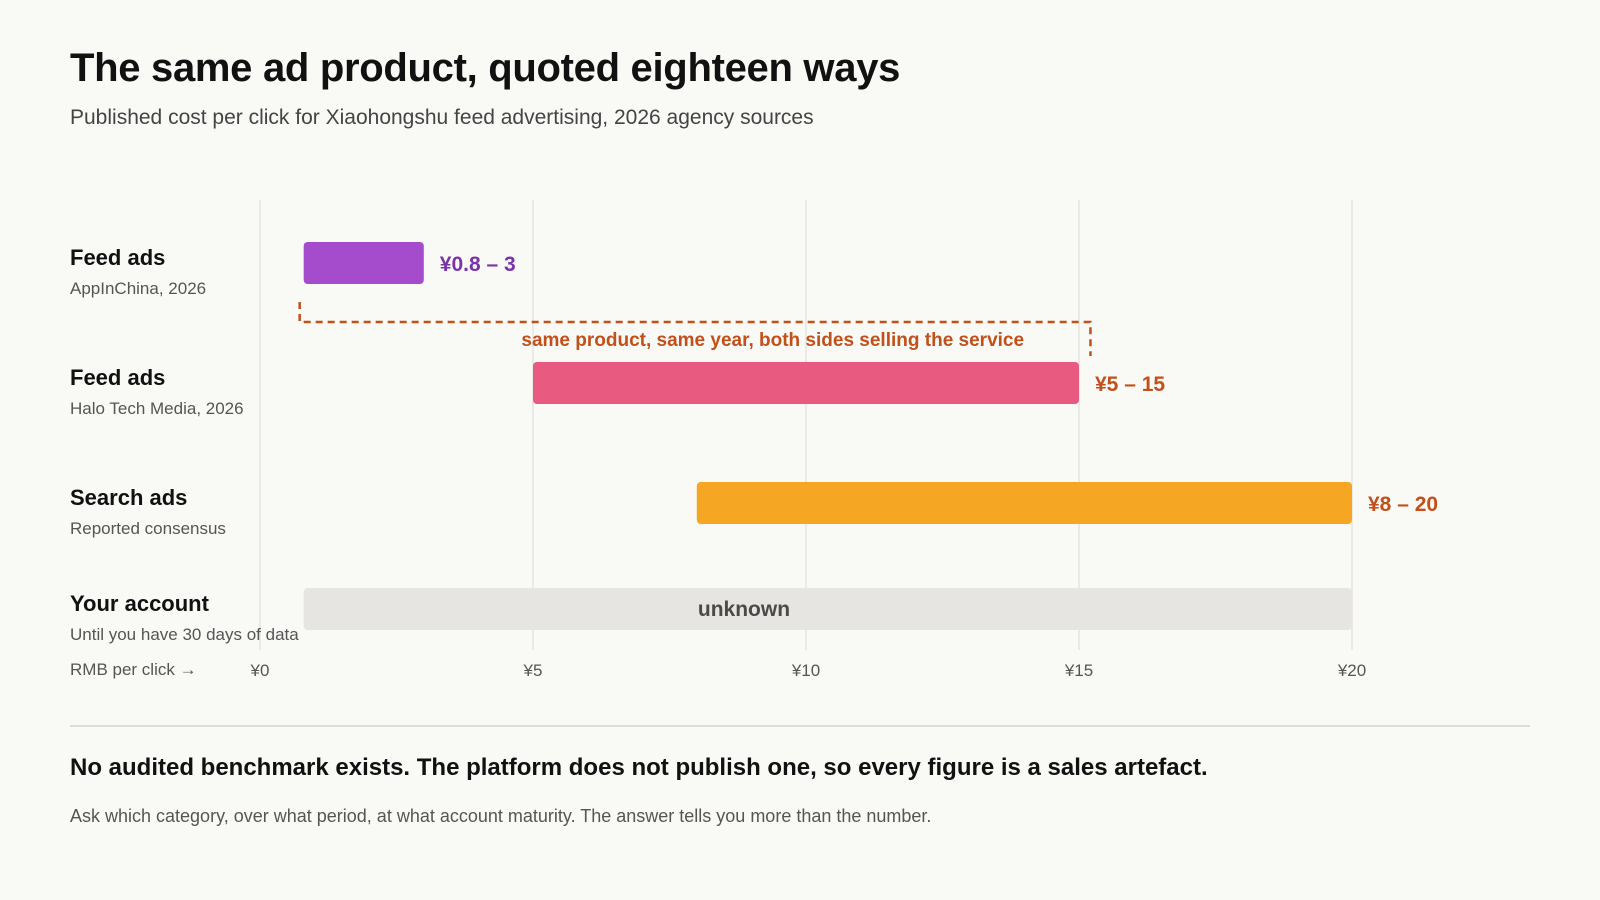 The width and height of the screenshot is (1600, 900). I want to click on row-source: Reported consensus, so click(148, 528).